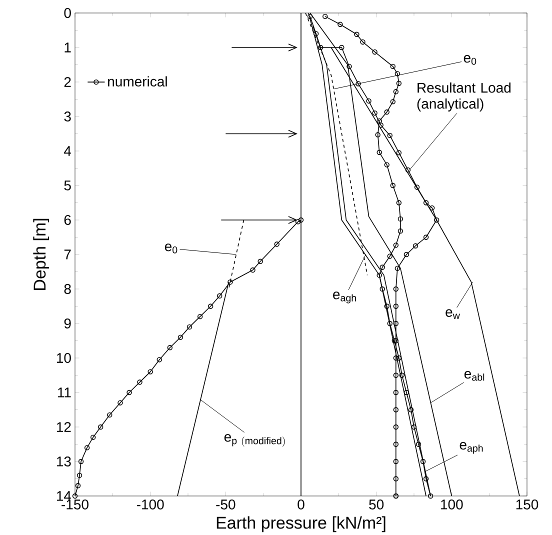 The width and height of the screenshot is (552, 535). What do you see at coordinates (64, 496) in the screenshot?
I see `y-tick-label: 14` at bounding box center [64, 496].